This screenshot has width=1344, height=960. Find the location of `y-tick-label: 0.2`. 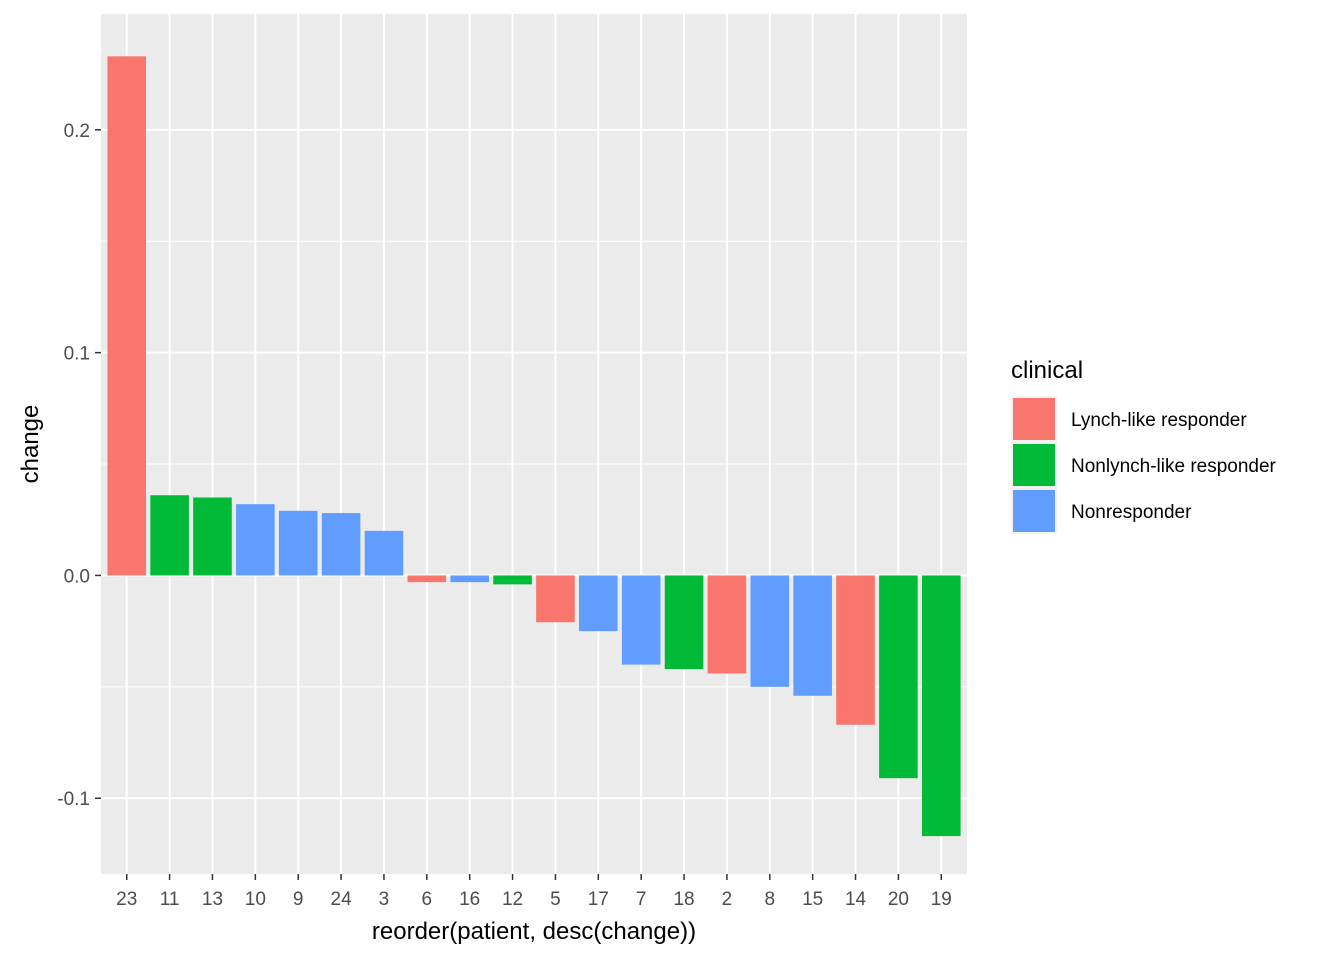

y-tick-label: 0.2 is located at coordinates (77, 131).